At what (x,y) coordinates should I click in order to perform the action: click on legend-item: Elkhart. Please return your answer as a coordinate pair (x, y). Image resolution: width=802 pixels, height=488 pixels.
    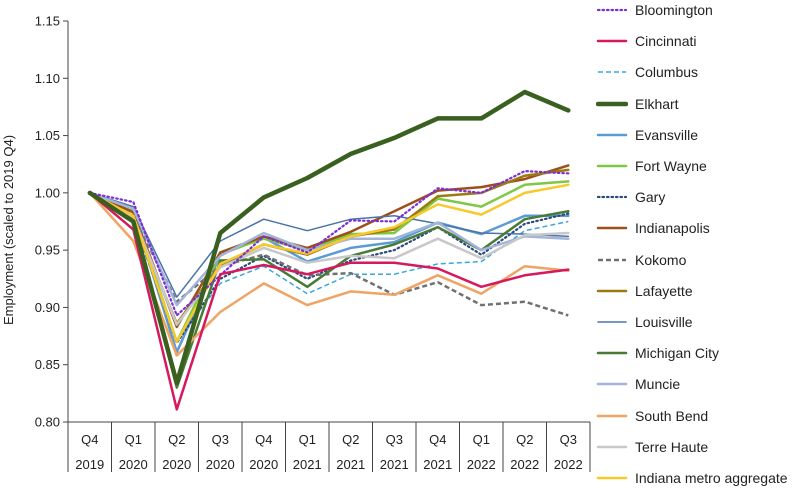
    Looking at the image, I should click on (637, 104).